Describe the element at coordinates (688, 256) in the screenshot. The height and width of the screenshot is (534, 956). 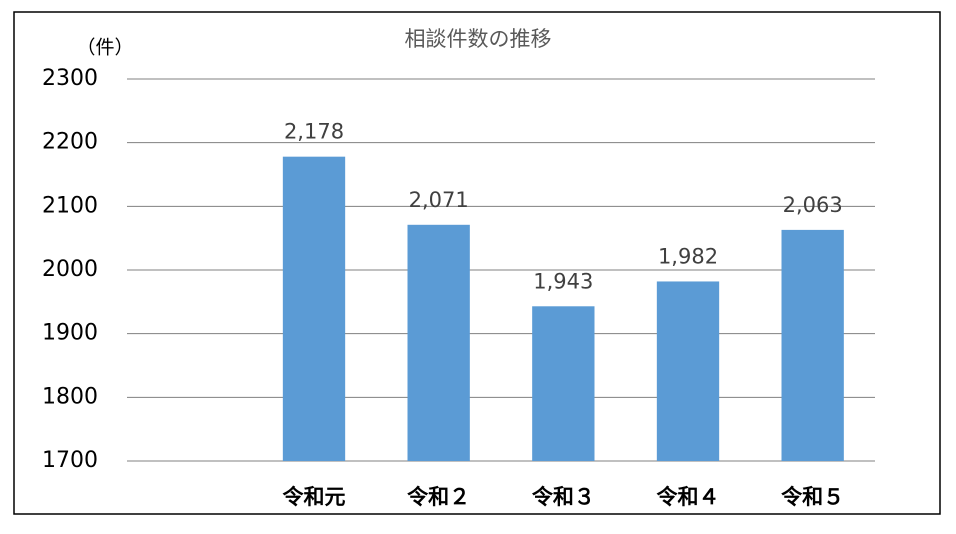
I see `data-label: 1,982` at that location.